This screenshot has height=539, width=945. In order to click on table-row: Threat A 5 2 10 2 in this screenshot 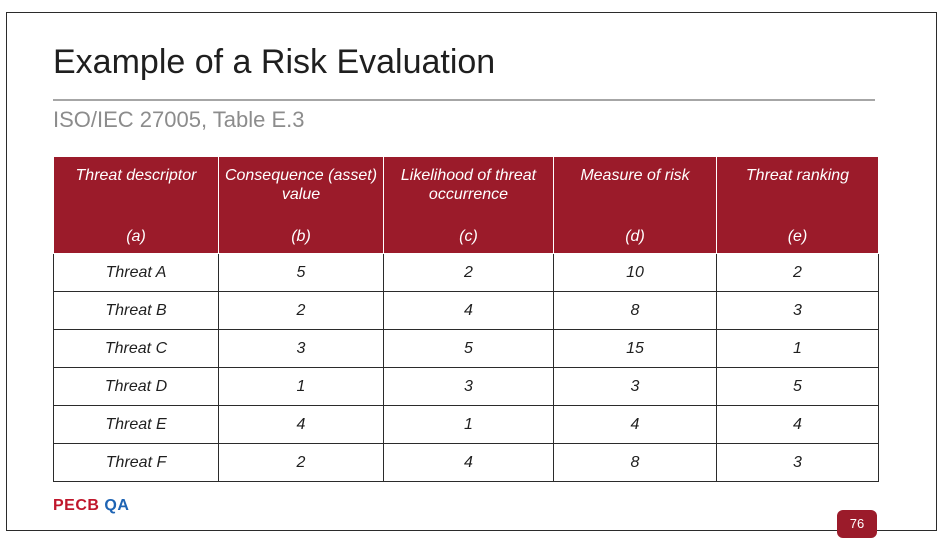, I will do `click(466, 272)`.